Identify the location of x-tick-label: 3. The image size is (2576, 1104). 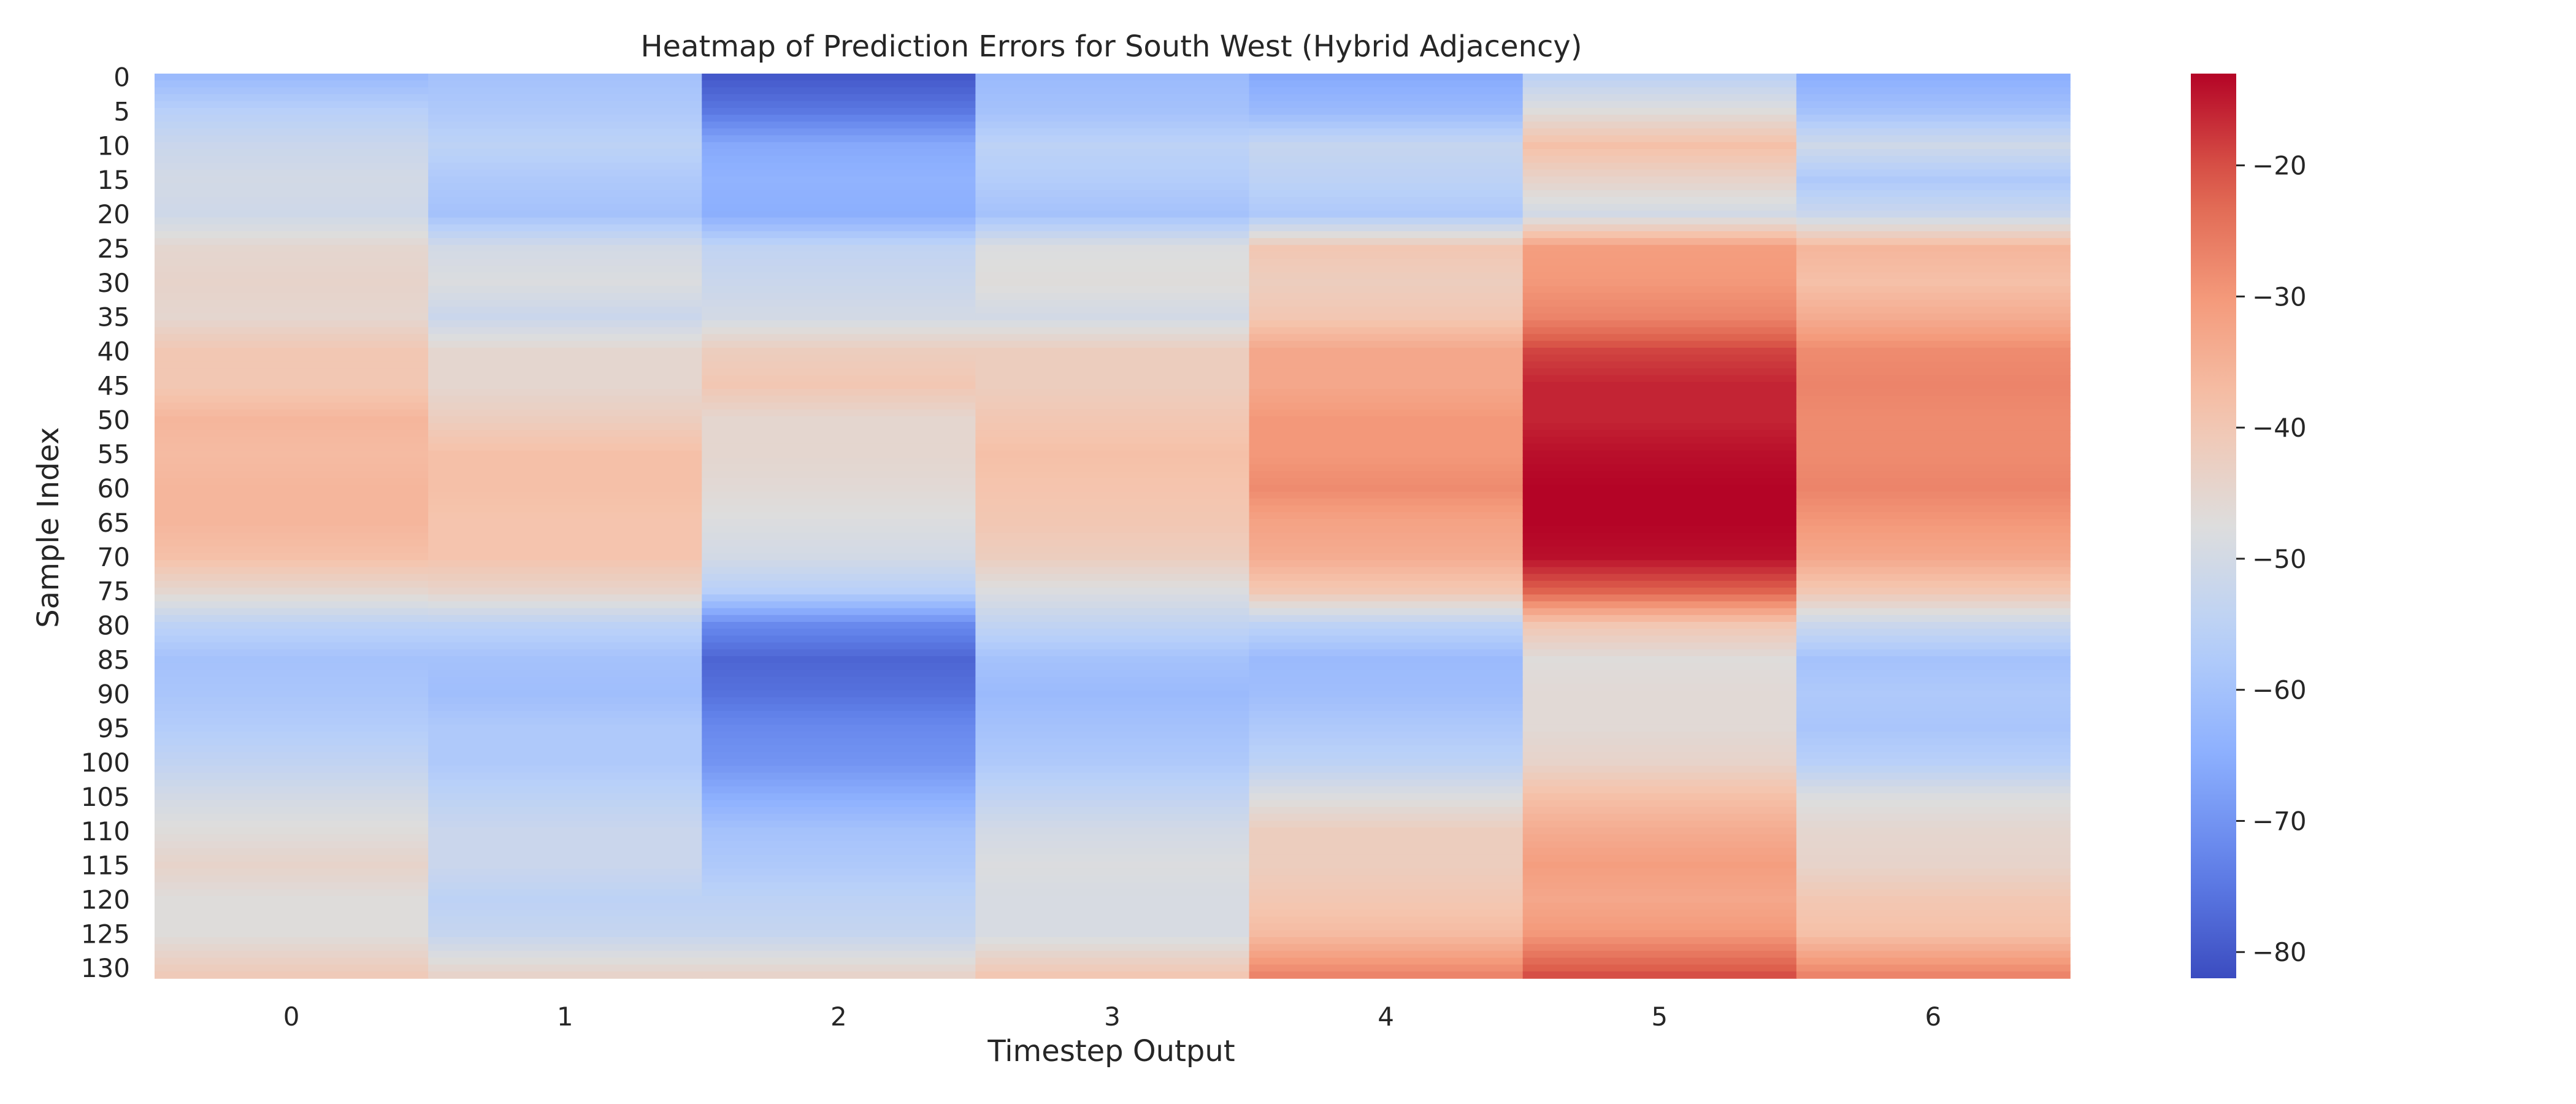
(1112, 1017).